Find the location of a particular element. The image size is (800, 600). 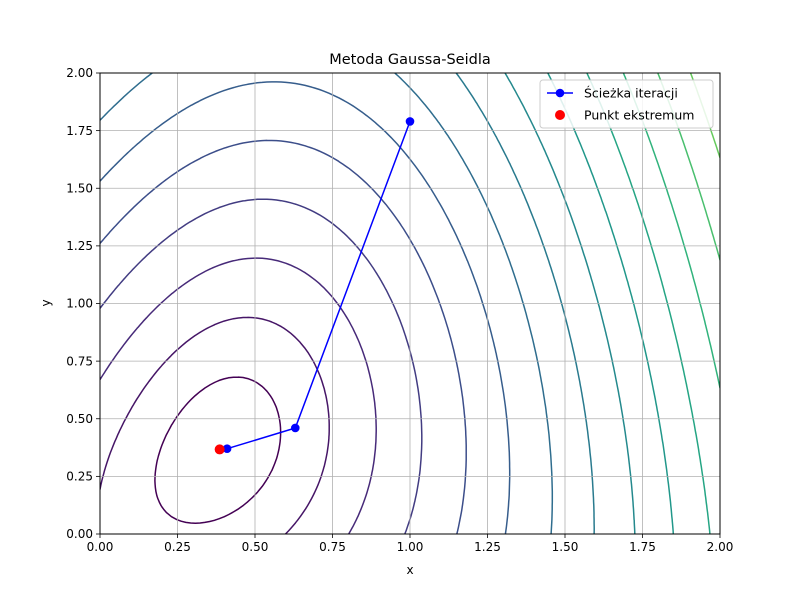

x-tick-label: 2.00 is located at coordinates (720, 547).